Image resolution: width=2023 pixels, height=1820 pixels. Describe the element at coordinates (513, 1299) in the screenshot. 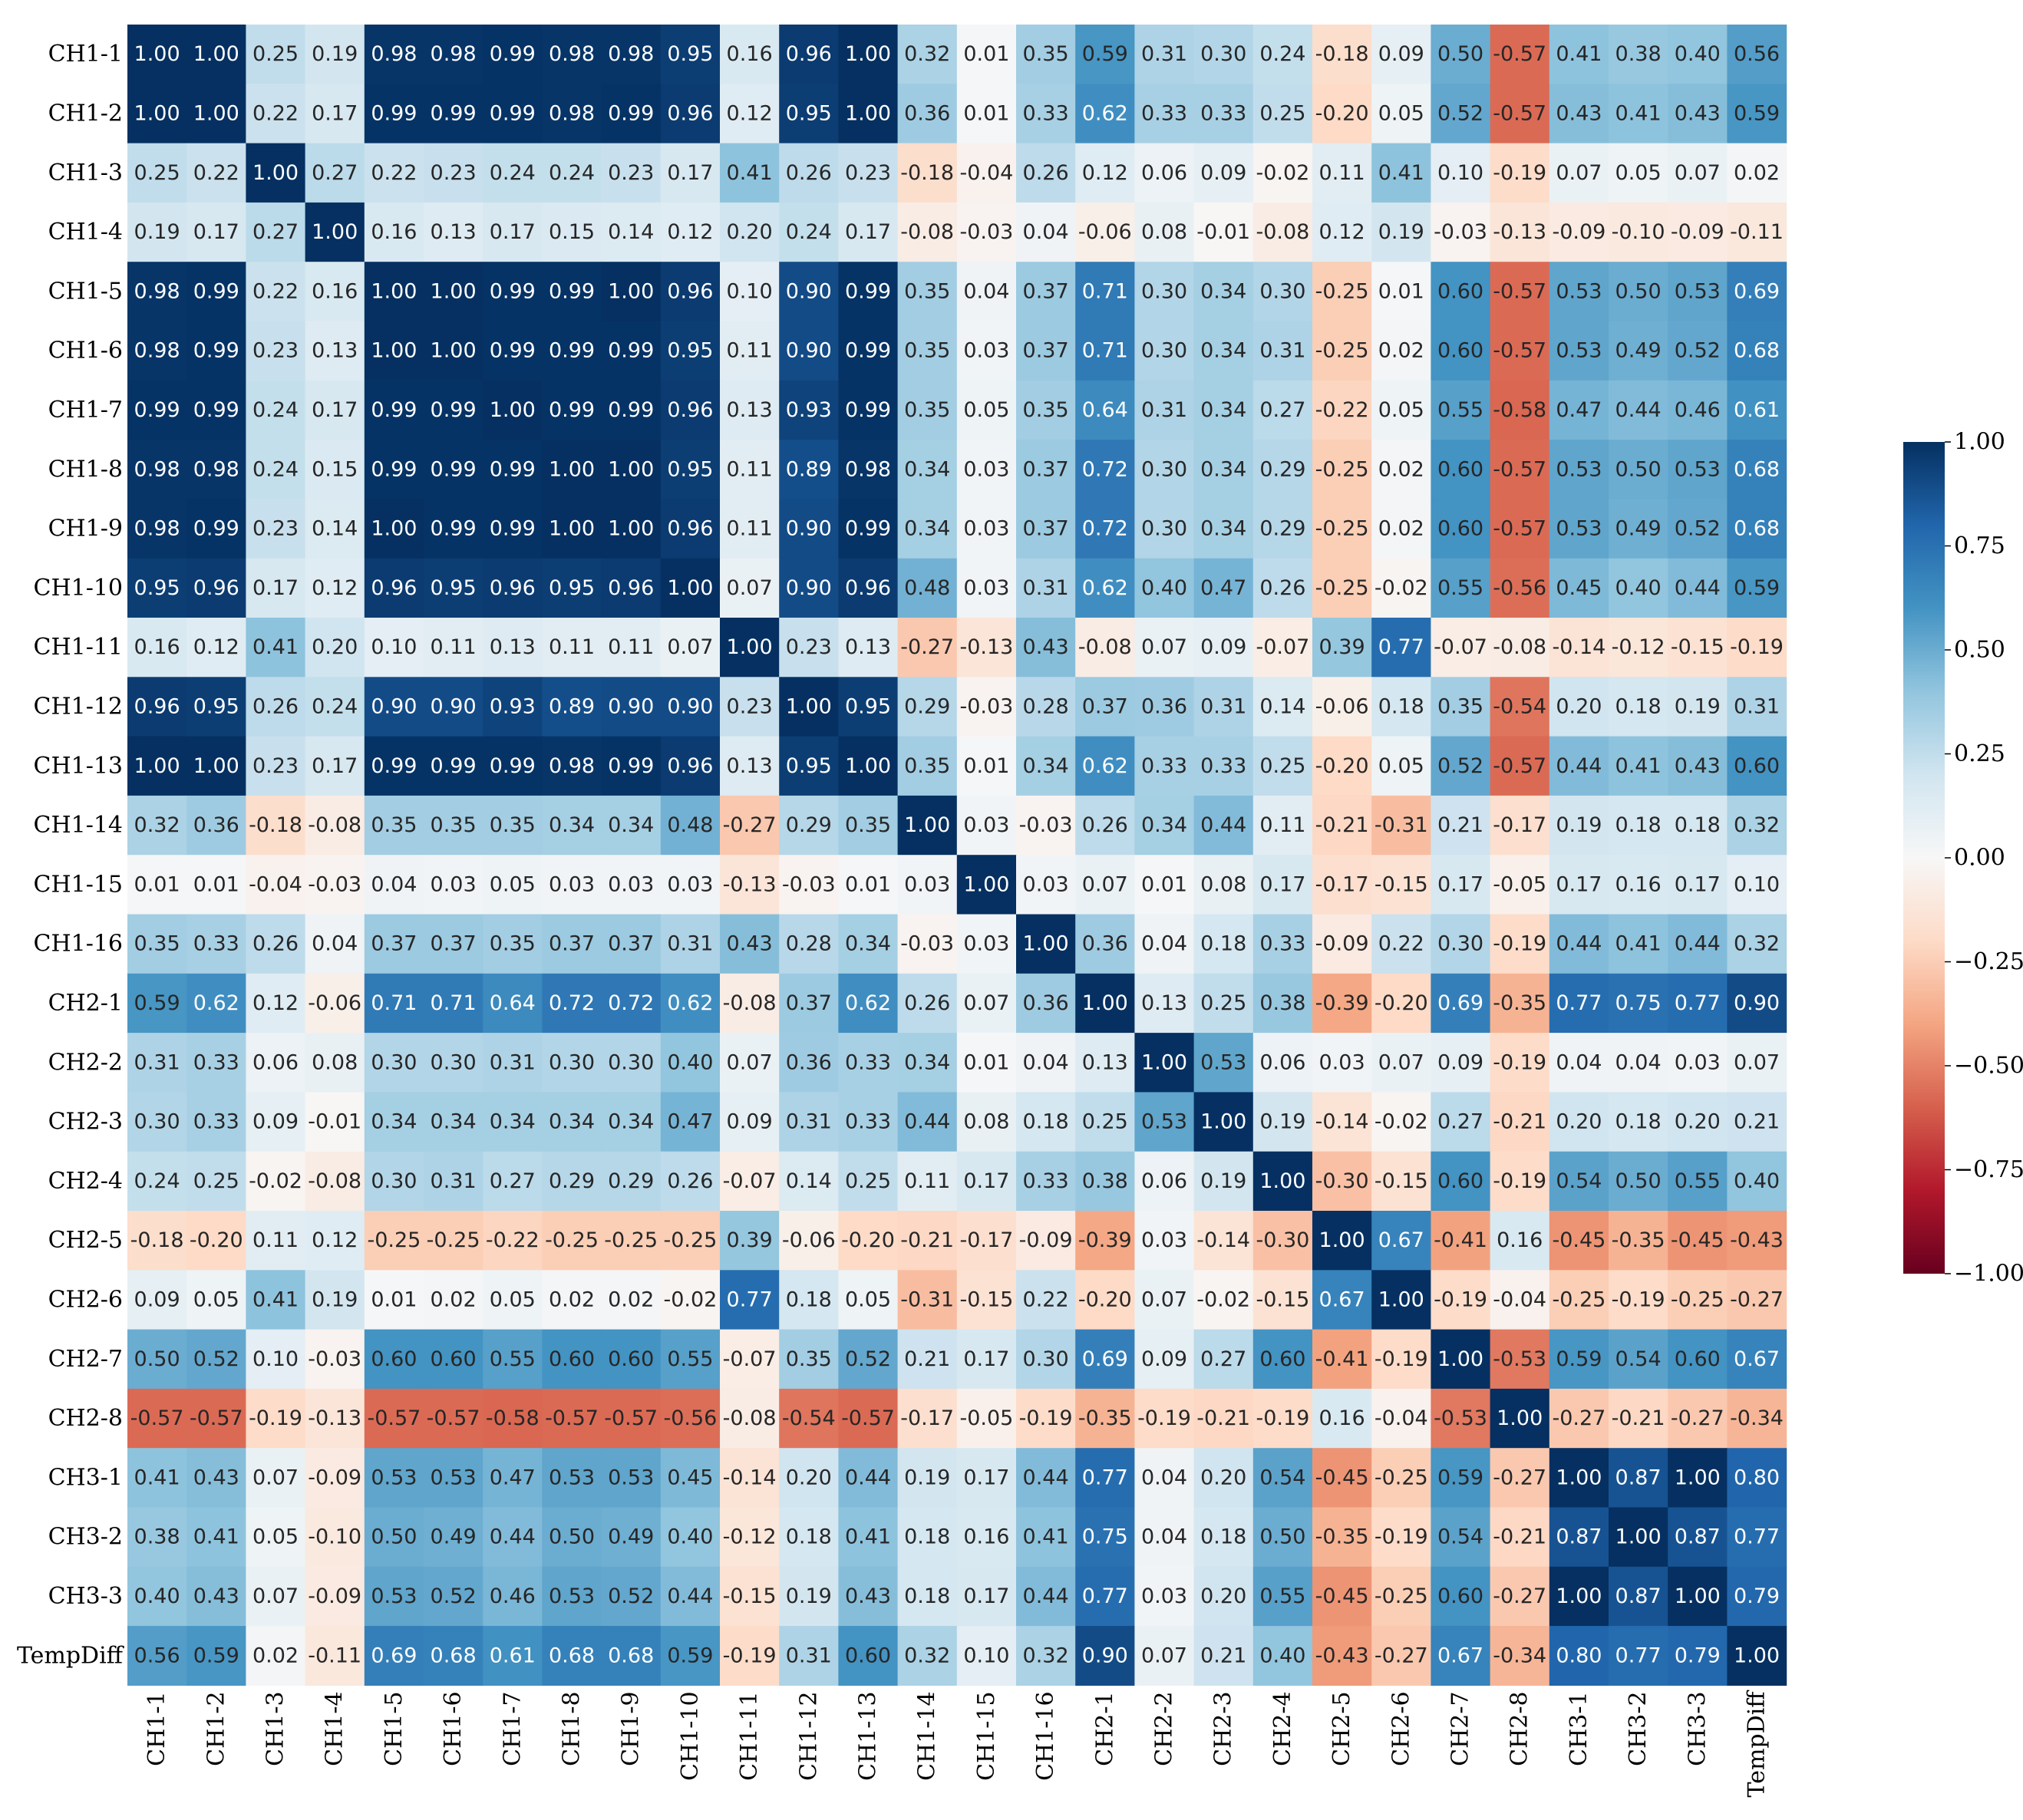

I see `cell-value-label: 0.05` at that location.